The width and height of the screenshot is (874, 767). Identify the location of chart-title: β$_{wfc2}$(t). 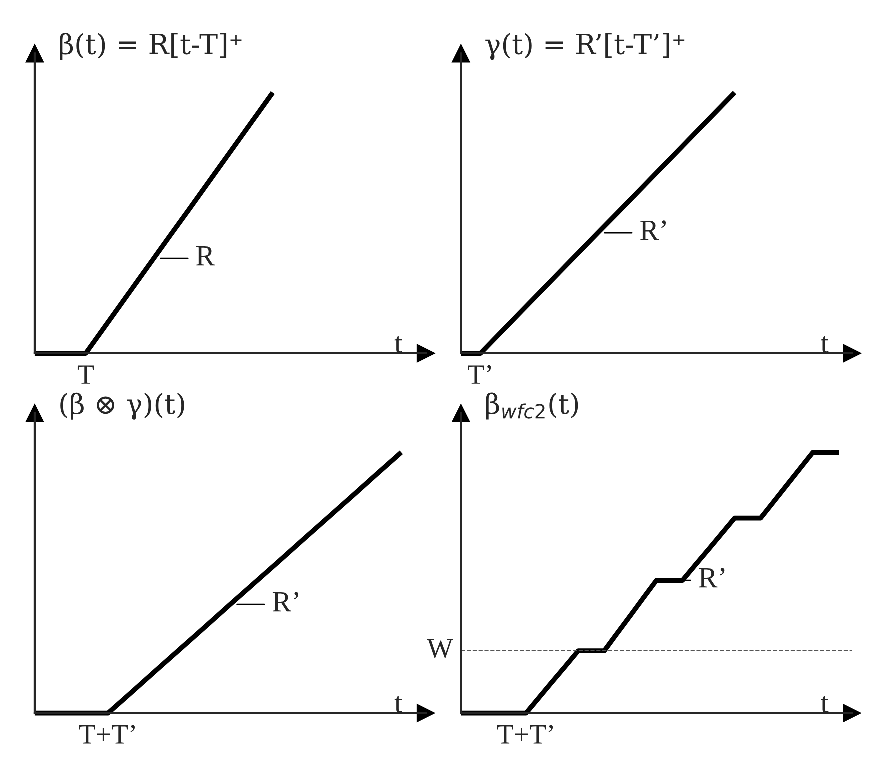
(532, 406).